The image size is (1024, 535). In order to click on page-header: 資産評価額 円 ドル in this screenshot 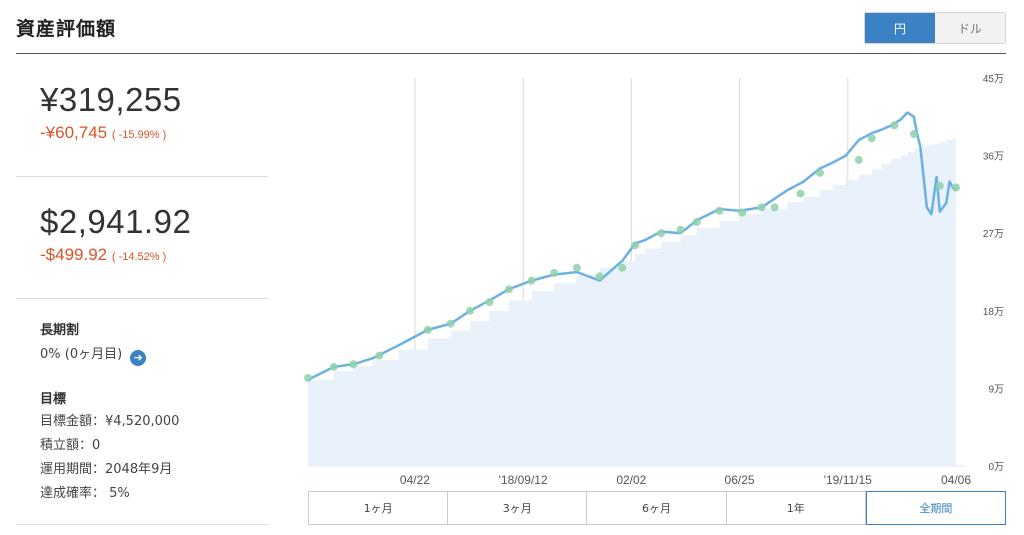, I will do `click(511, 27)`.